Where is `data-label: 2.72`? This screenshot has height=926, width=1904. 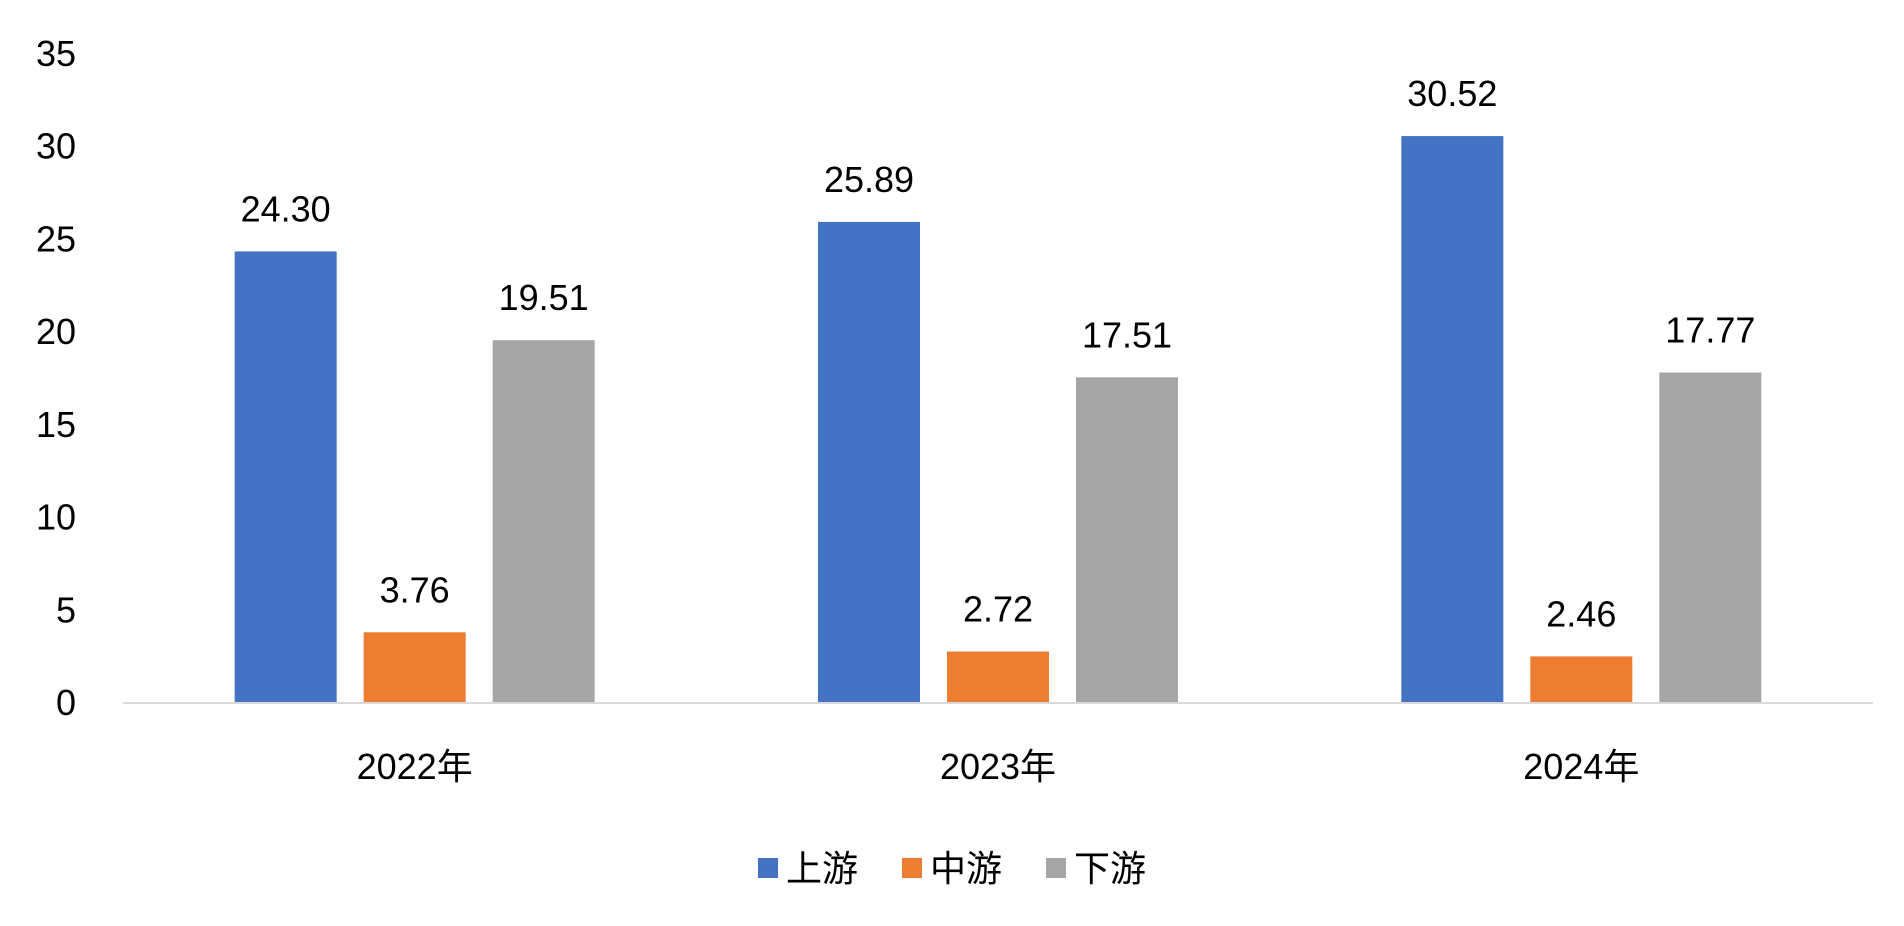 data-label: 2.72 is located at coordinates (998, 609).